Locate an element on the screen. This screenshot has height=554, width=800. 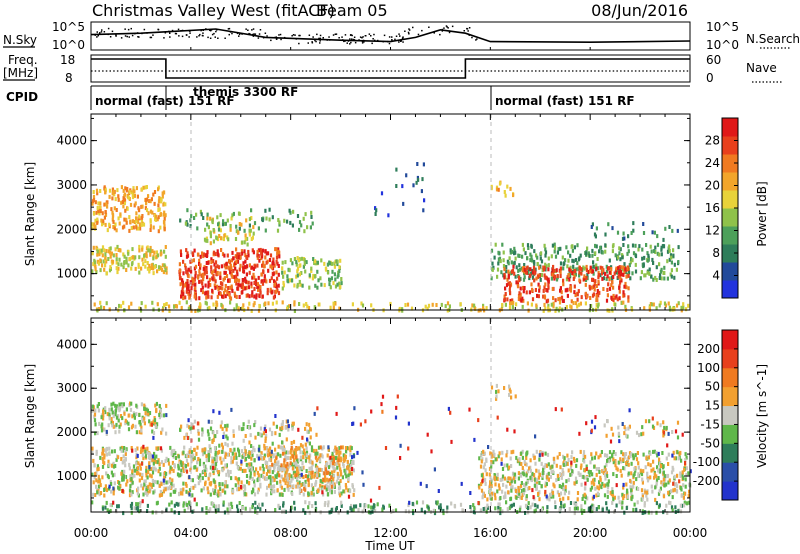
power-y-axis-label: Slant Range [km] is located at coordinates (30, 214).